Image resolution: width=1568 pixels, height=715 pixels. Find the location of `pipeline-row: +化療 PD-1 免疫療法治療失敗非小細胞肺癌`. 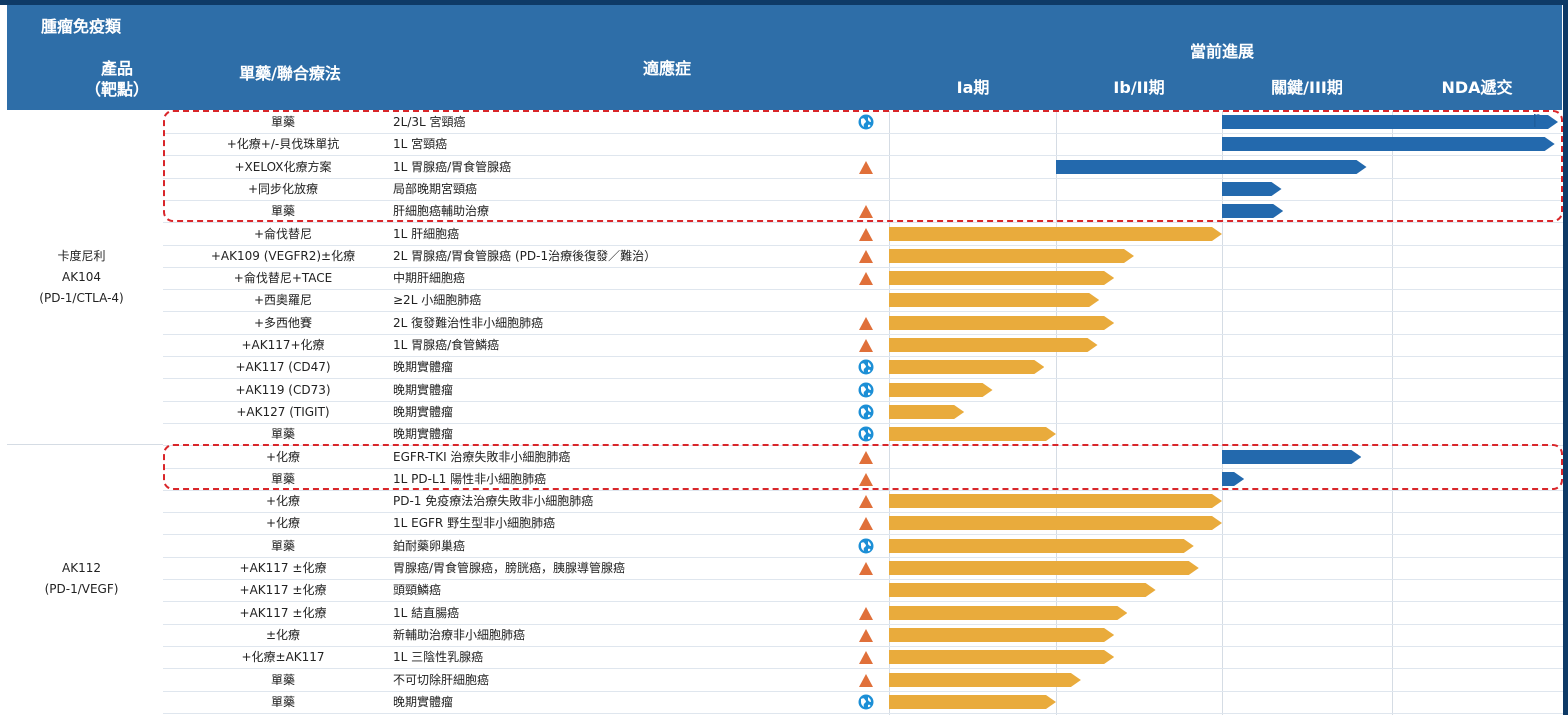

pipeline-row: +化療 PD-1 免疫療法治療失敗非小細胞肺癌 is located at coordinates (863, 502).